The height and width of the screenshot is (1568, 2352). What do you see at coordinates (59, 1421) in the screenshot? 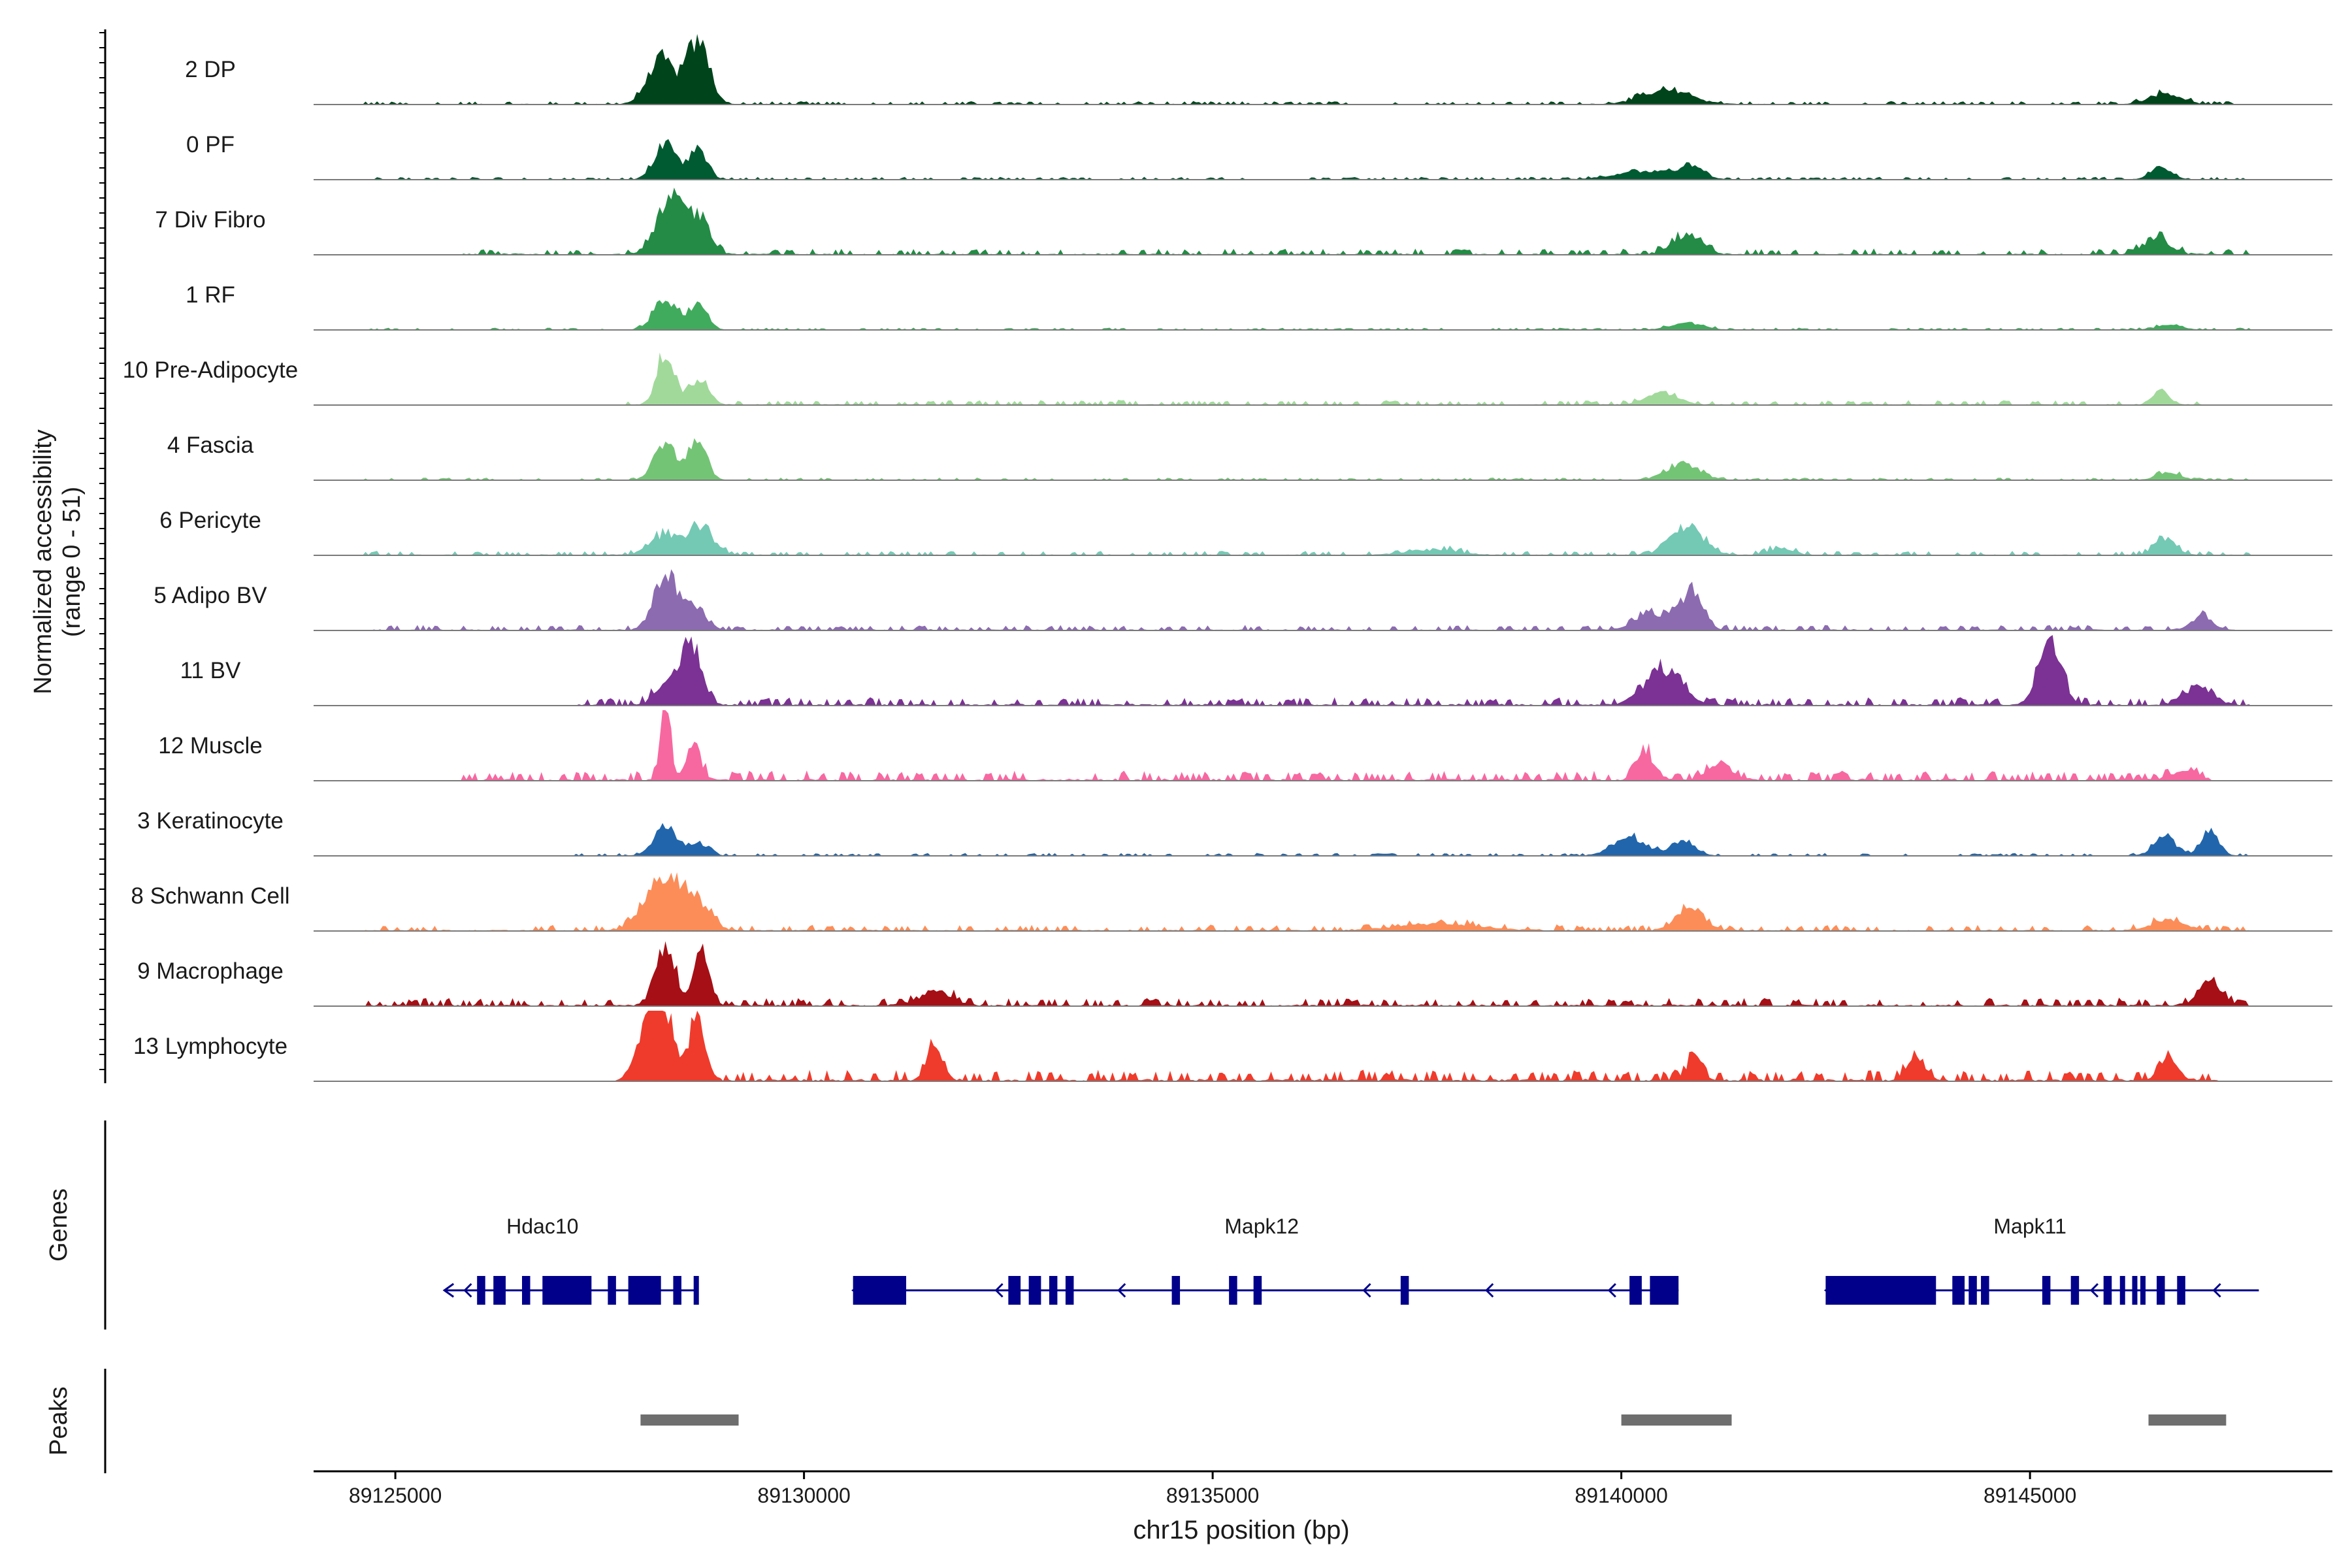
I see `peaks-panel-label: Peaks` at bounding box center [59, 1421].